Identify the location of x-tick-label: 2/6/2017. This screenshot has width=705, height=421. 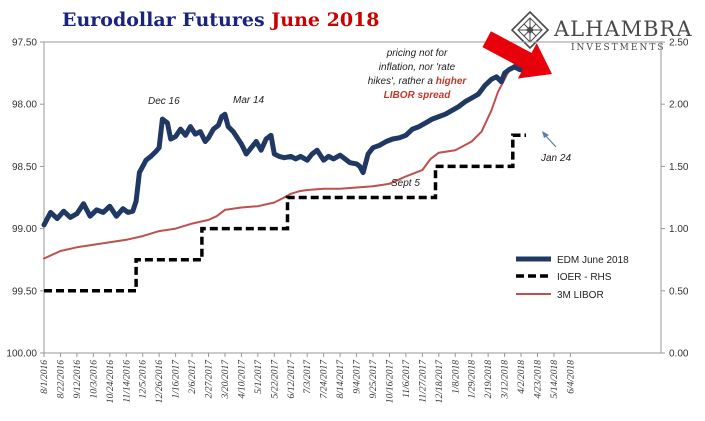
(193, 376).